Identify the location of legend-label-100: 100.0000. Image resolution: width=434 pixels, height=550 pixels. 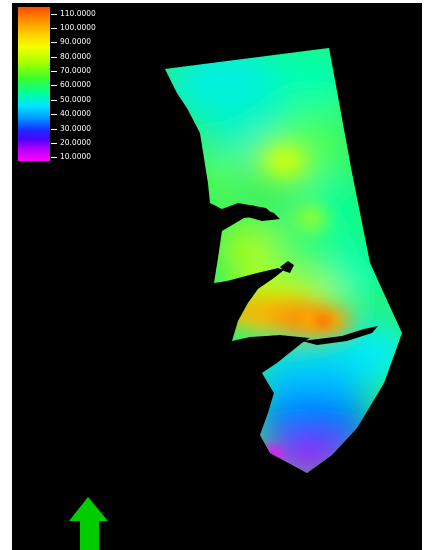
(78, 27).